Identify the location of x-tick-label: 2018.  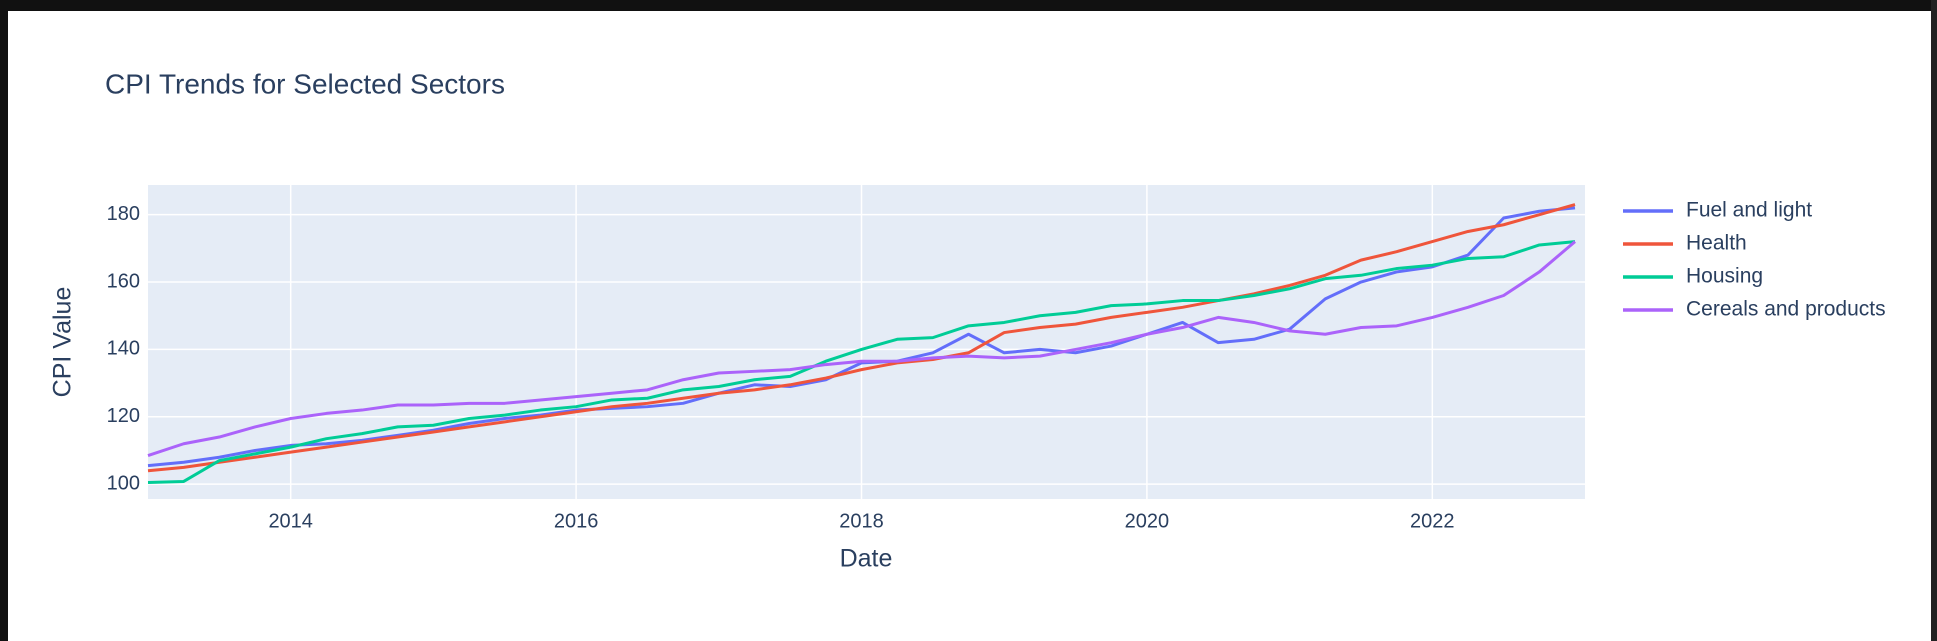
(861, 521).